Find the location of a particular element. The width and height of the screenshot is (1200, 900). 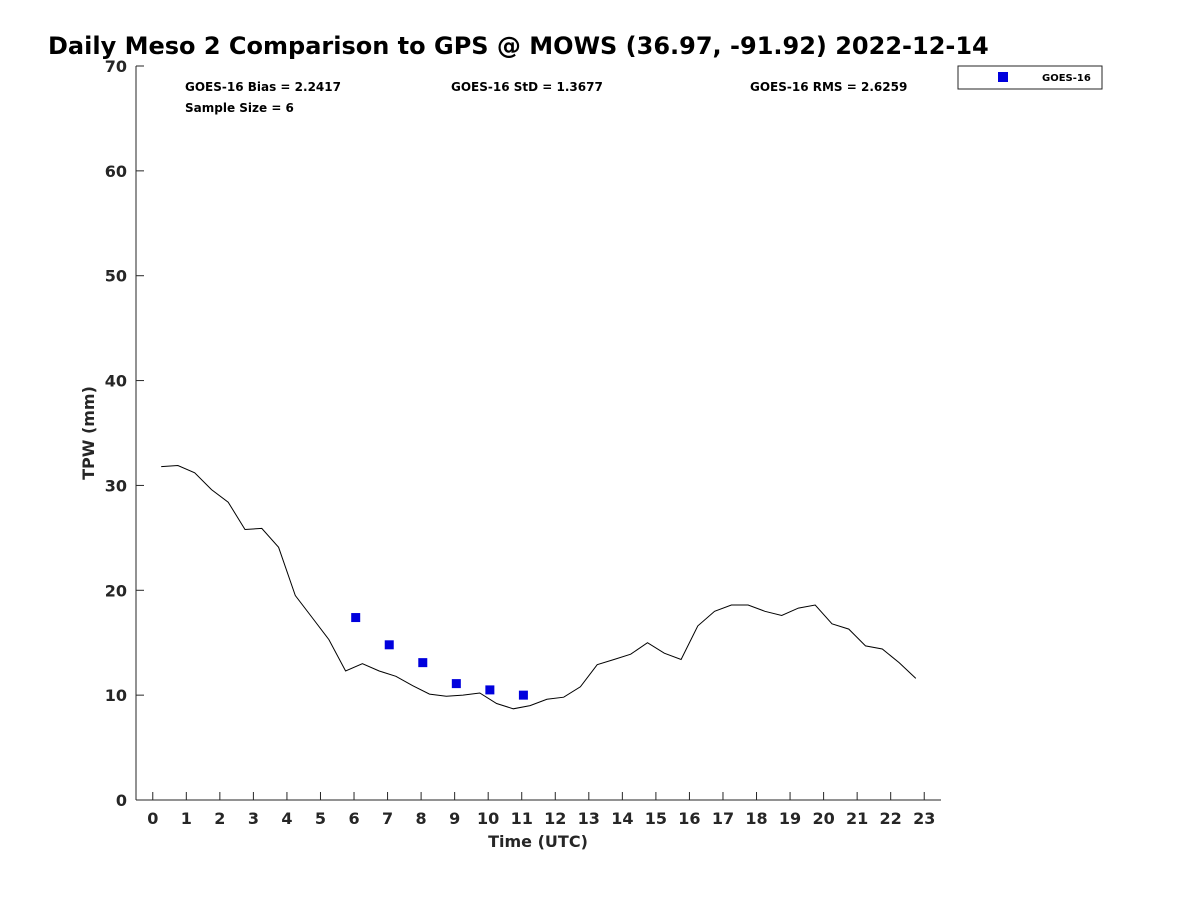

x-tick-label: 21 is located at coordinates (857, 818).